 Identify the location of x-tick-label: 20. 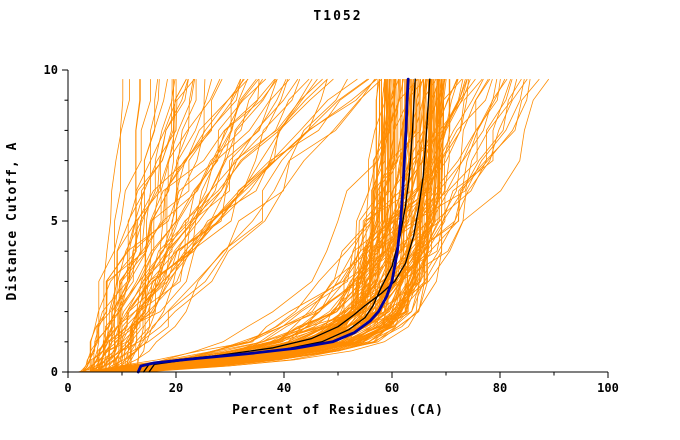
(176, 388).